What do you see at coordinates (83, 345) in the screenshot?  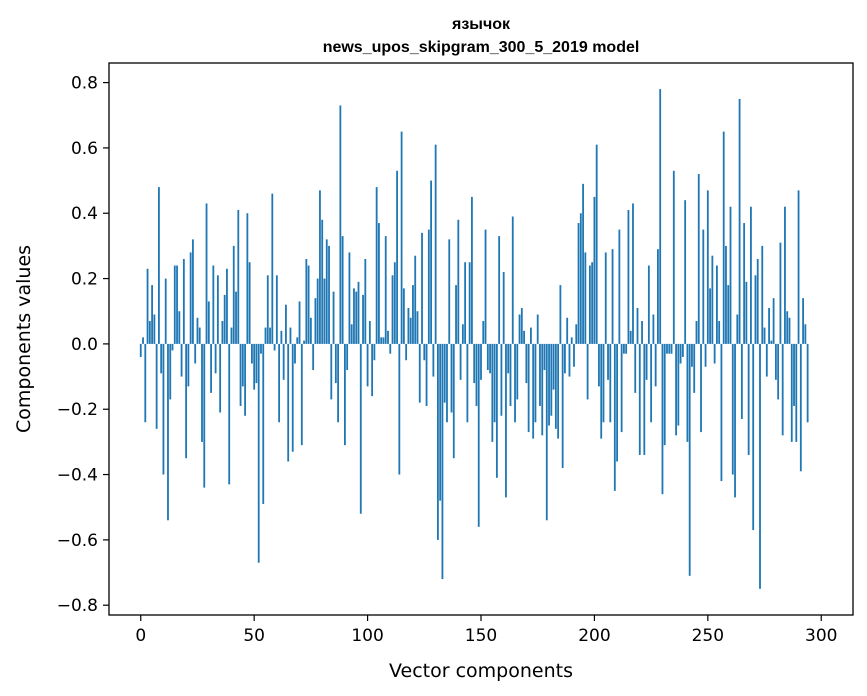 I see `y-axis-ticks: −0.8 −0.6 −0.4 −0.2 0.0 0.2 0.4 0.6 0.8` at bounding box center [83, 345].